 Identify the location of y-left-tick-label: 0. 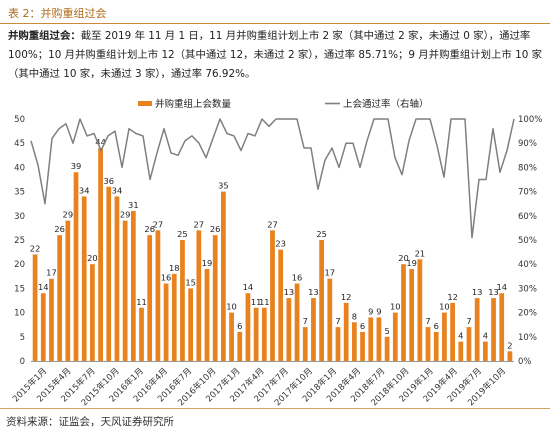
(22, 362).